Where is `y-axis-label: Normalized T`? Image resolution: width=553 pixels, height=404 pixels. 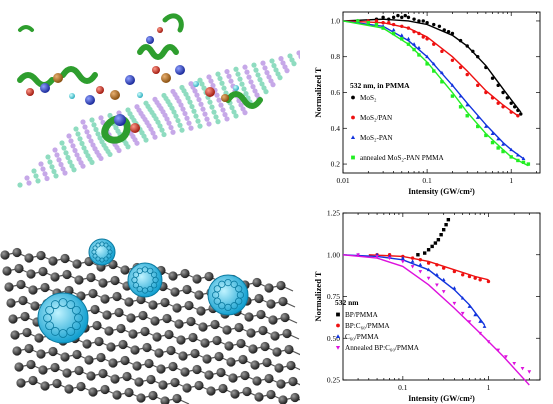
y-axis-label: Normalized T is located at coordinates (318, 296).